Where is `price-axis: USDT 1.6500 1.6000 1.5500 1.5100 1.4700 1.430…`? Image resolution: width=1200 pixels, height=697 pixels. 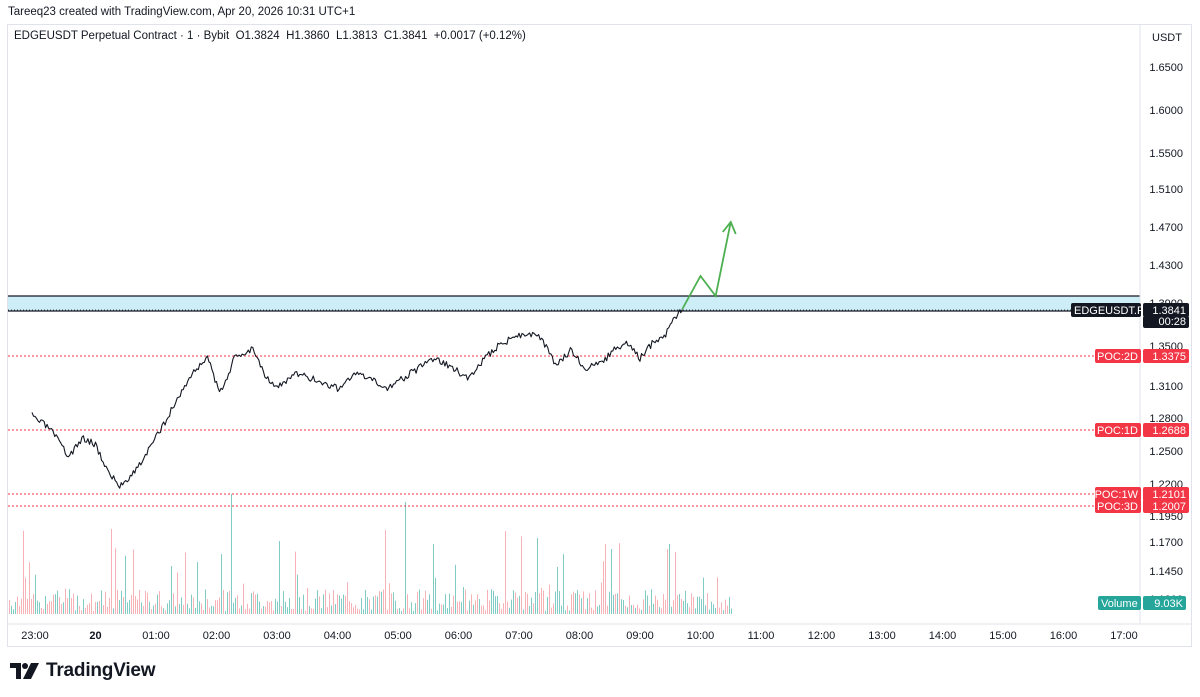 price-axis: USDT 1.6500 1.6000 1.5500 1.5100 1.4700 1.430… is located at coordinates (1161, 324).